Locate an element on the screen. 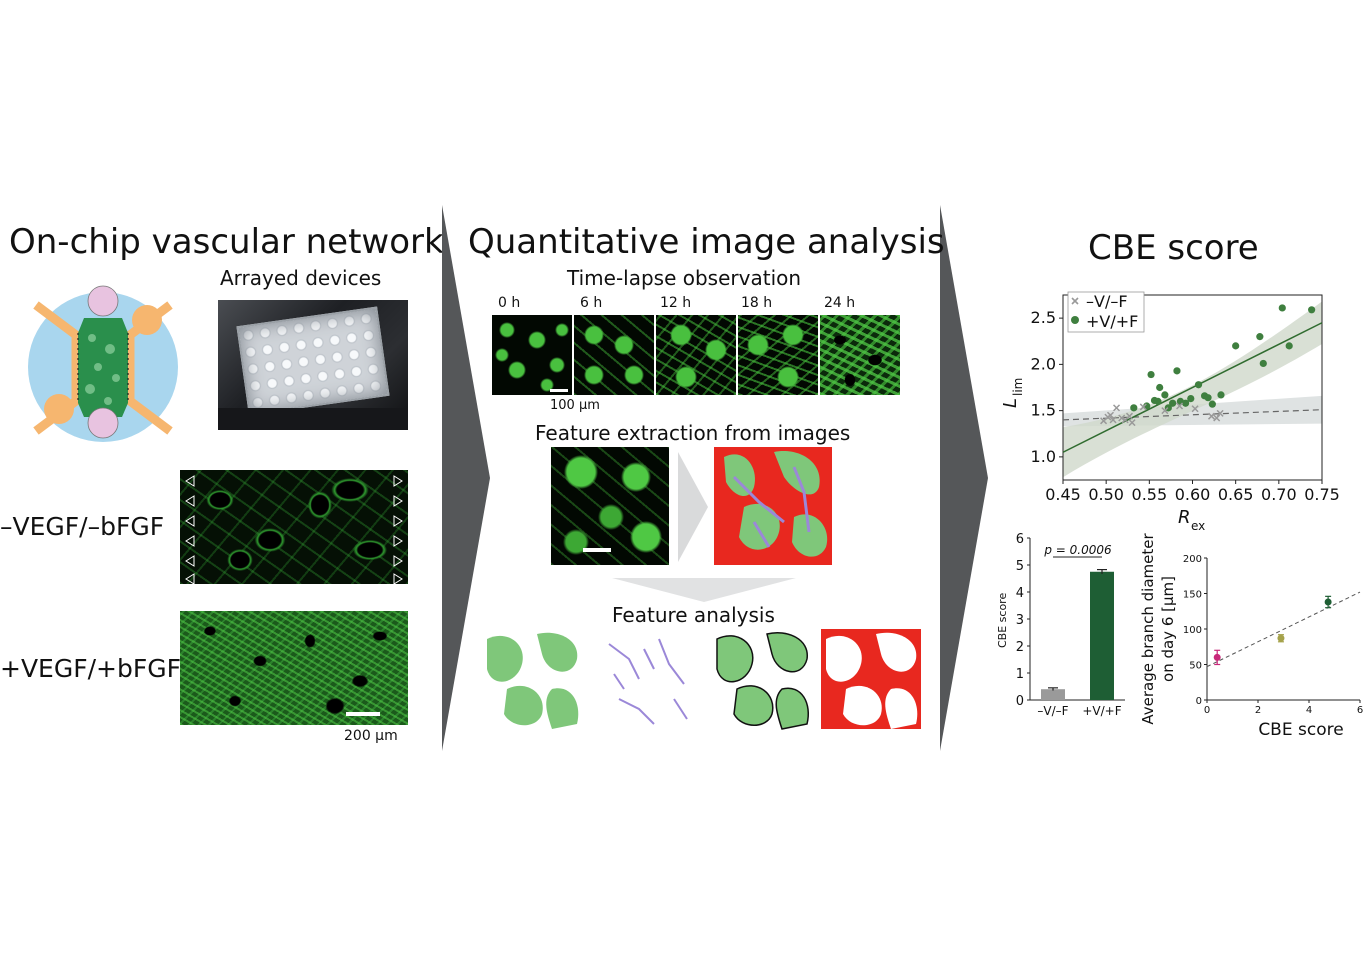  y-axis-label-group: CBE score is located at coordinates (1002, 620).